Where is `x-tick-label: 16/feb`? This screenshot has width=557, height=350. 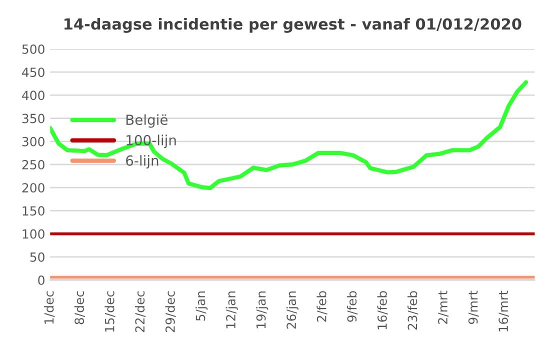
x-tick-label: 16/feb is located at coordinates (382, 310).